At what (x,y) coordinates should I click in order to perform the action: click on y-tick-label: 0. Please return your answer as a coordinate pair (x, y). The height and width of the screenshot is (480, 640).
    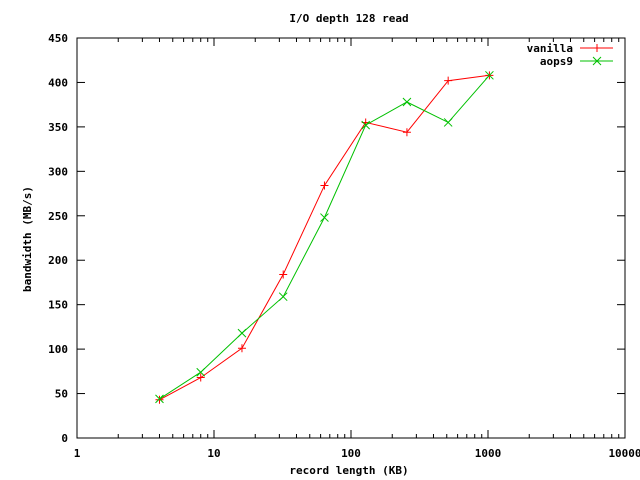
    Looking at the image, I should click on (64, 438).